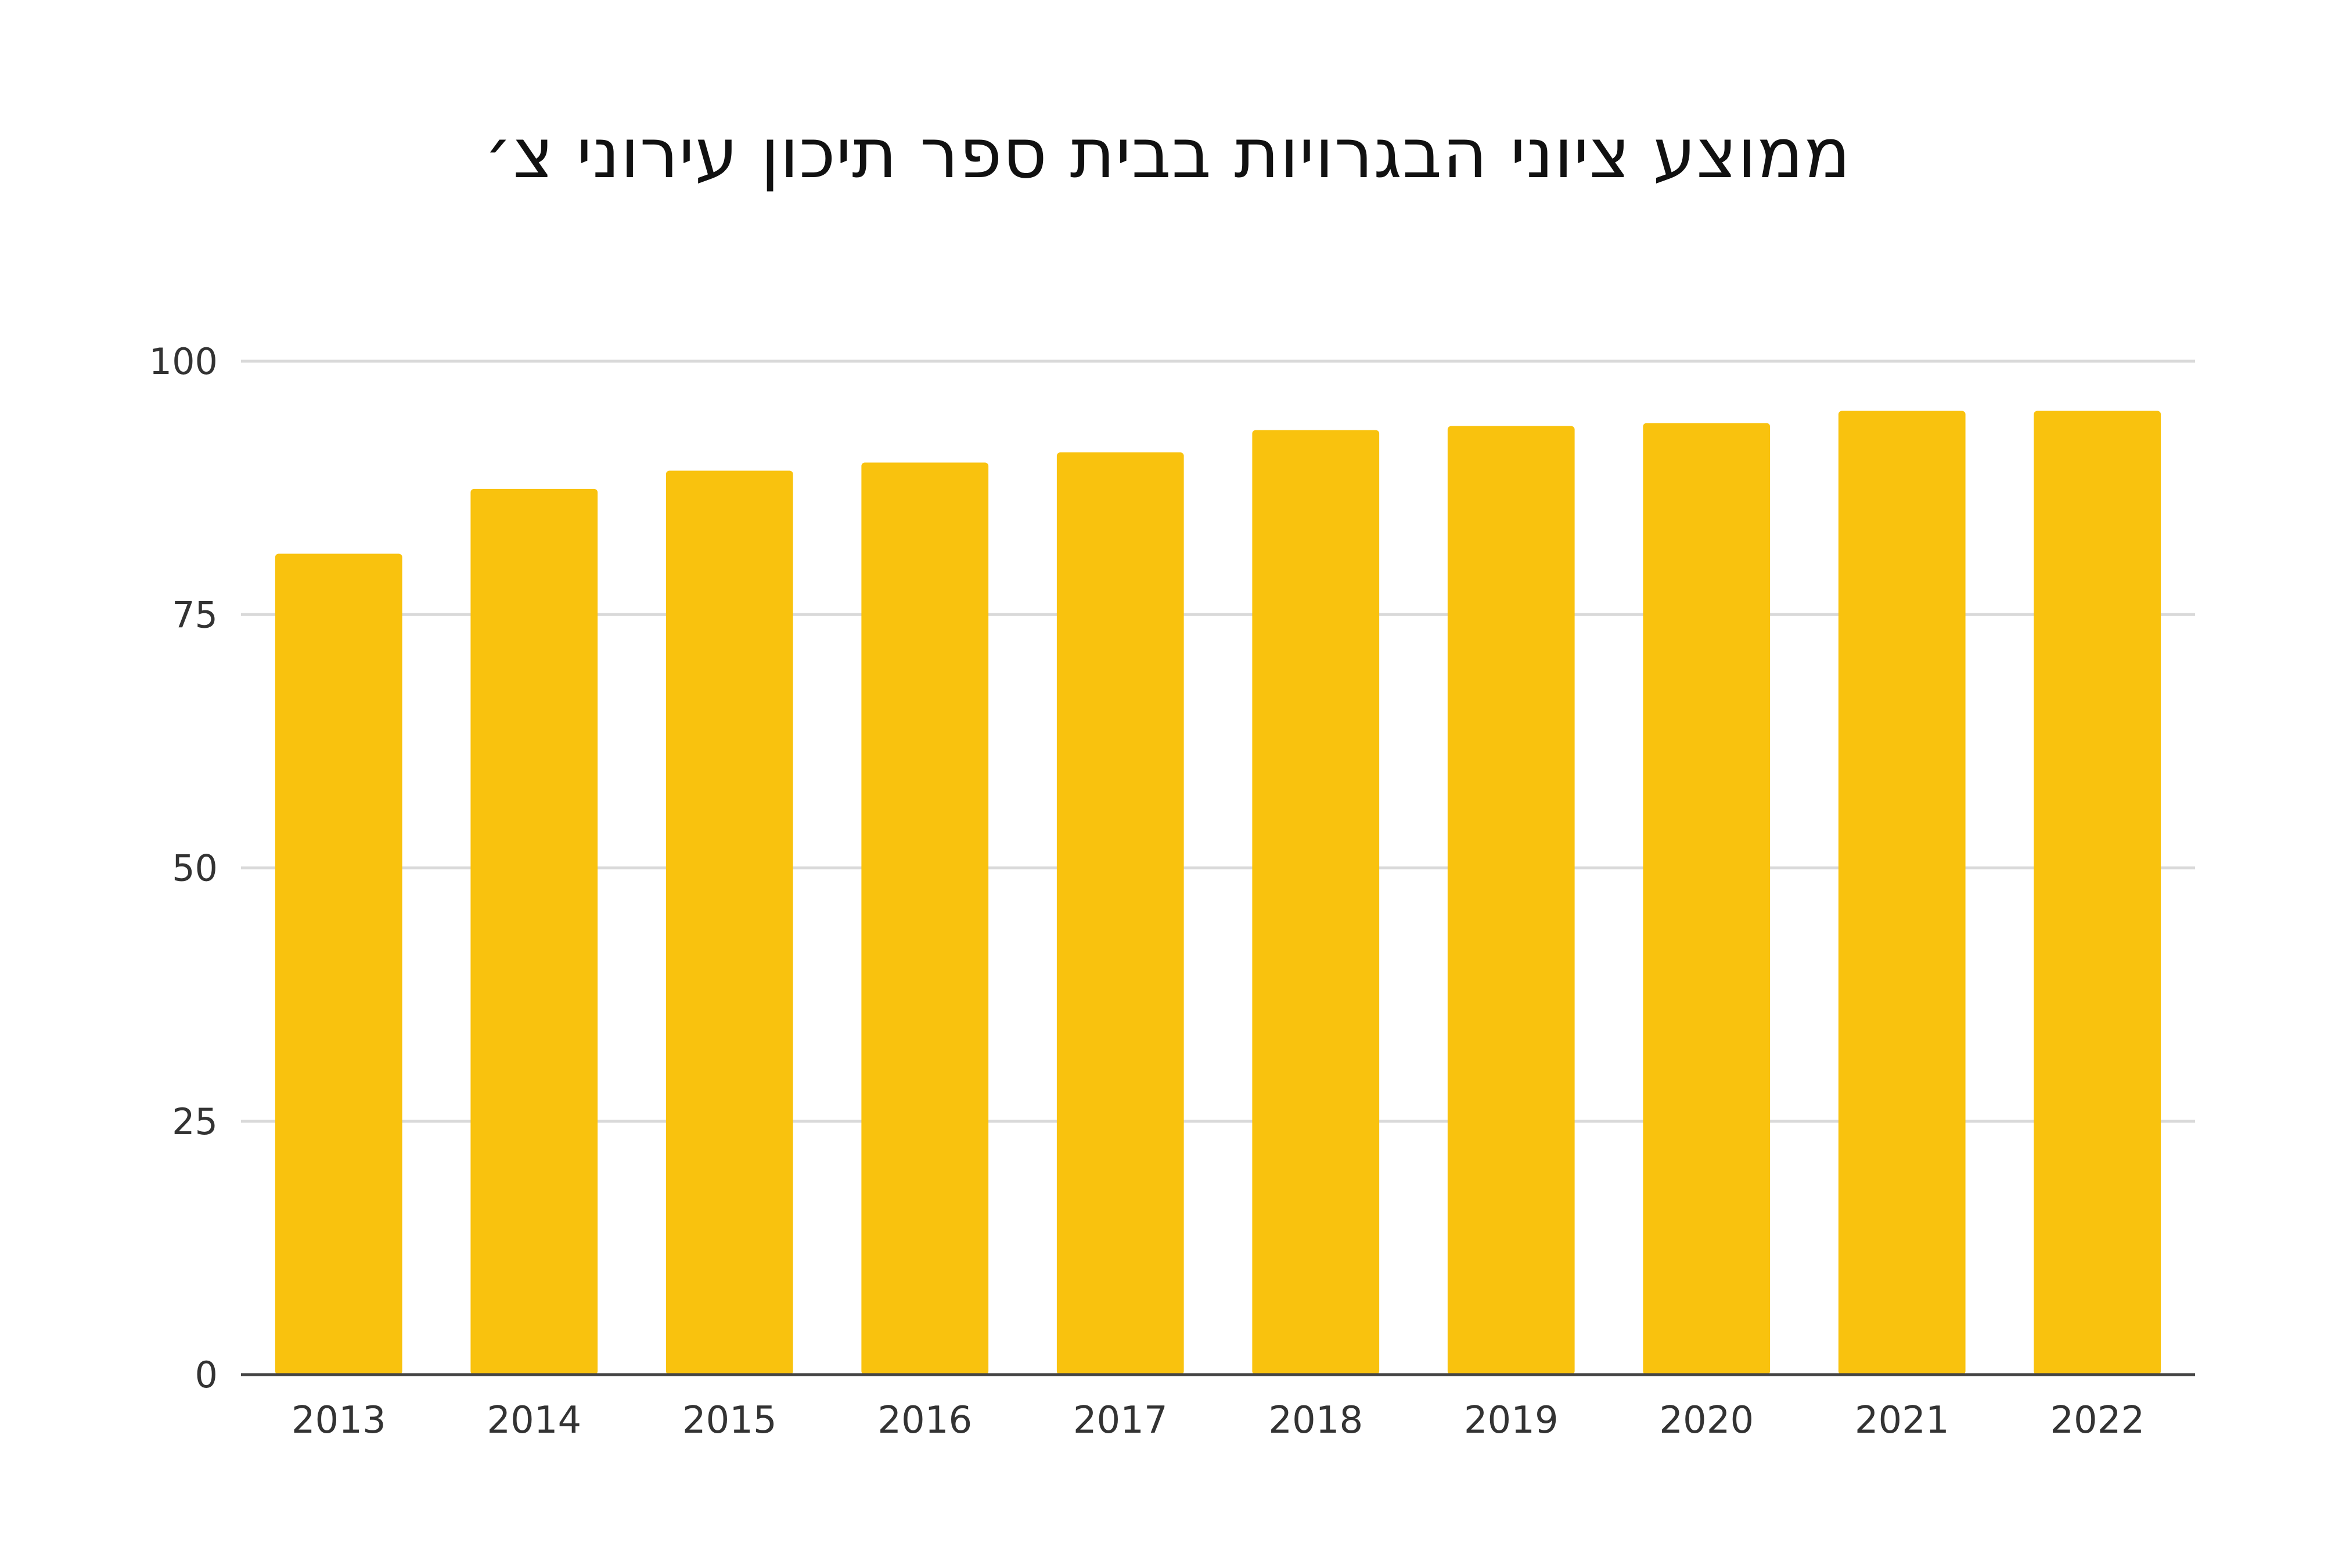  What do you see at coordinates (1316, 1420) in the screenshot?
I see `x-tick-label: 2018` at bounding box center [1316, 1420].